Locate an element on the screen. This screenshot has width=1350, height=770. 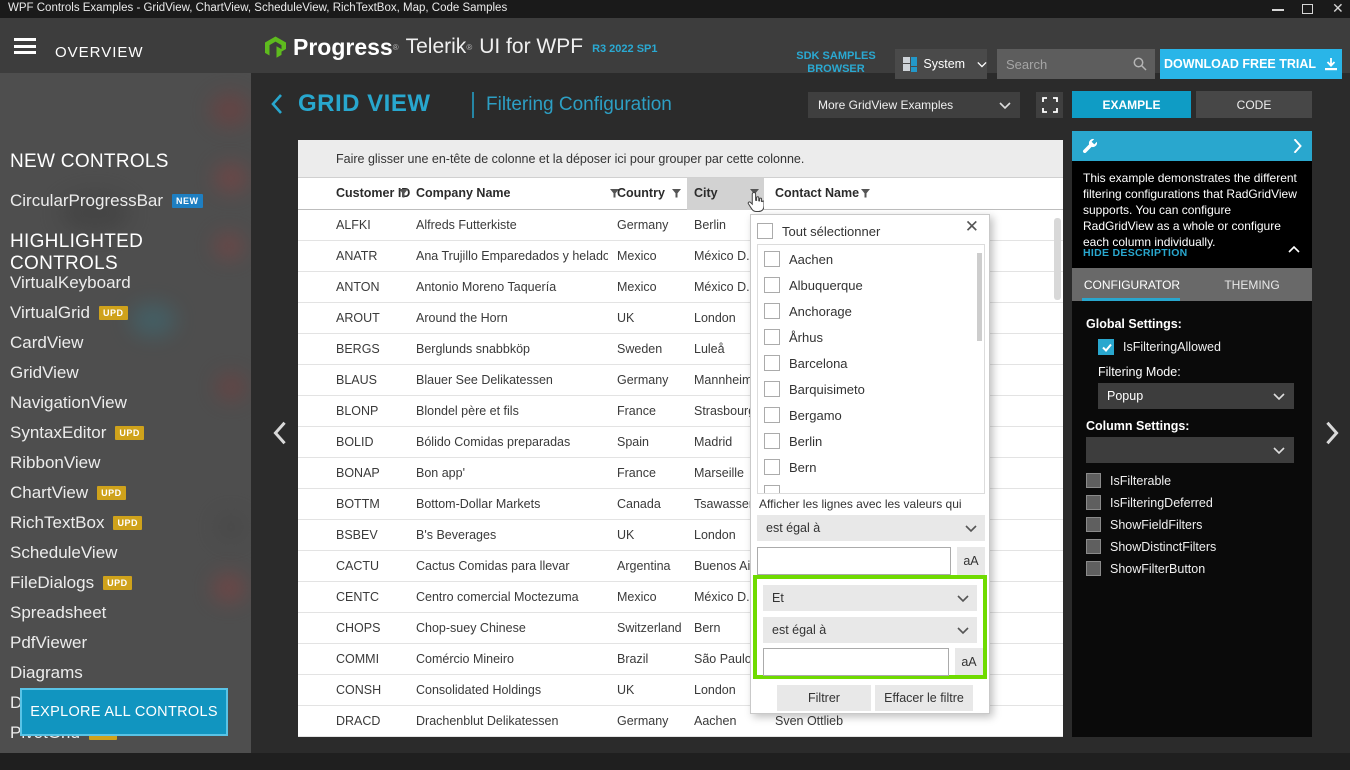
hide-description-link: HIDE DESCRIPTION is located at coordinates (1135, 253).